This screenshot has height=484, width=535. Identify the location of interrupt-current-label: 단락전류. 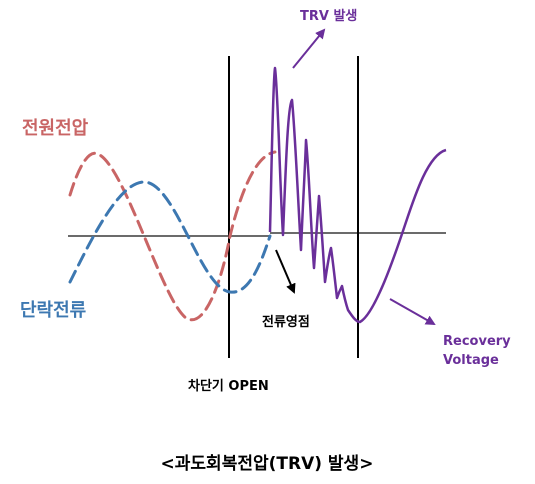
(53, 310).